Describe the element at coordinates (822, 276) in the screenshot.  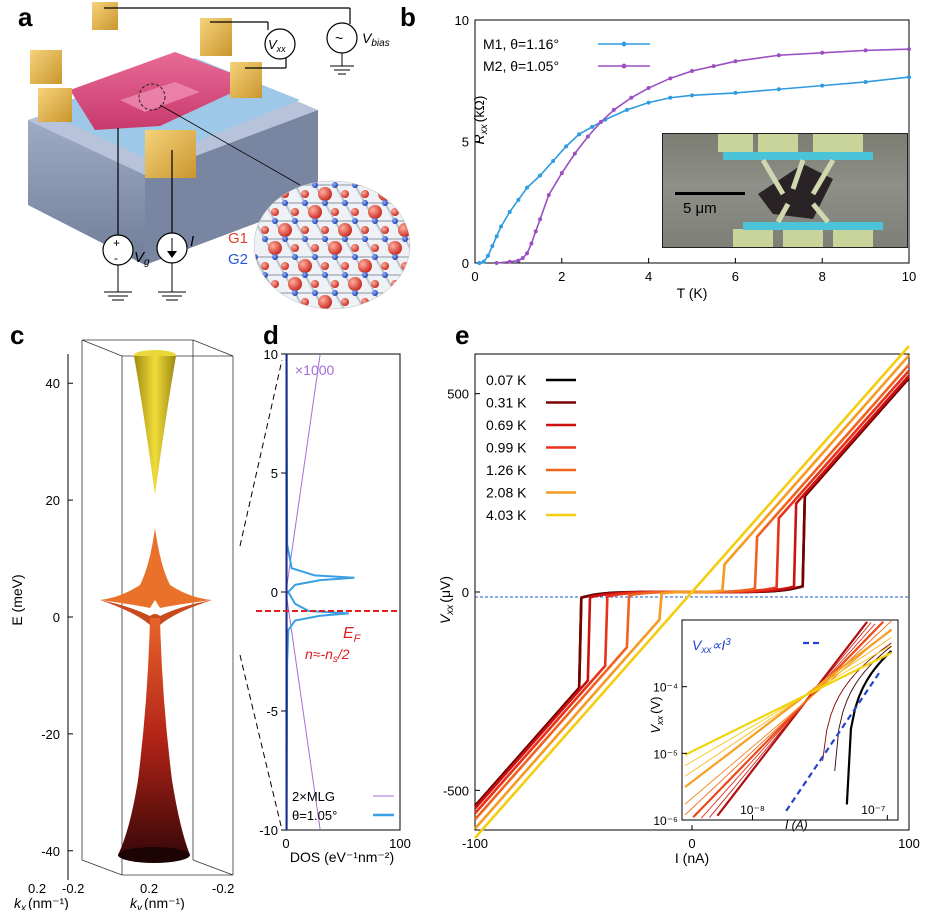
I see `b-x-tick-label: 8` at that location.